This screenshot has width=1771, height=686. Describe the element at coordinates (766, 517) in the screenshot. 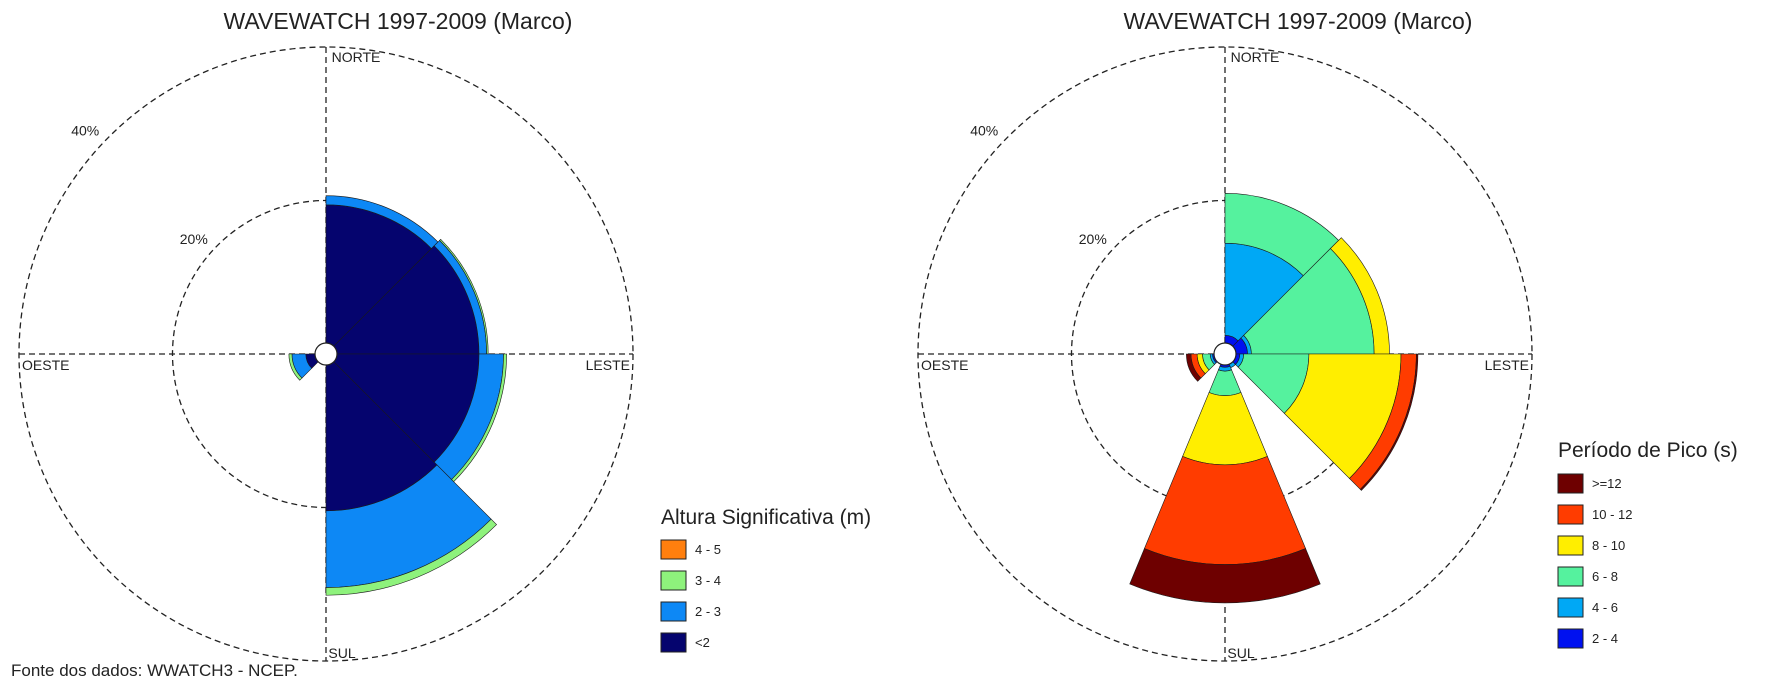

I see `legend-title: Altura Significativa (m)` at that location.